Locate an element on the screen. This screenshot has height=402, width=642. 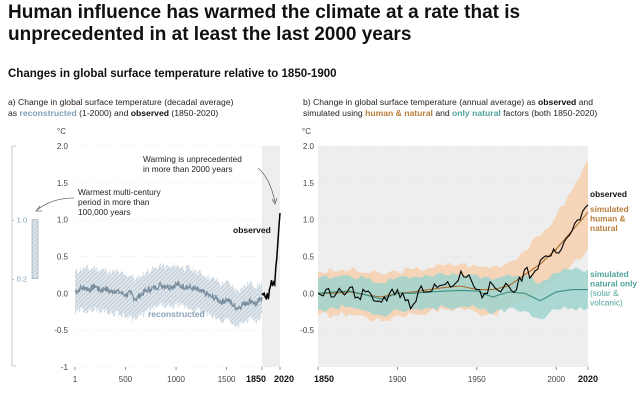
panel-a-observed-label: observed is located at coordinates (252, 230).